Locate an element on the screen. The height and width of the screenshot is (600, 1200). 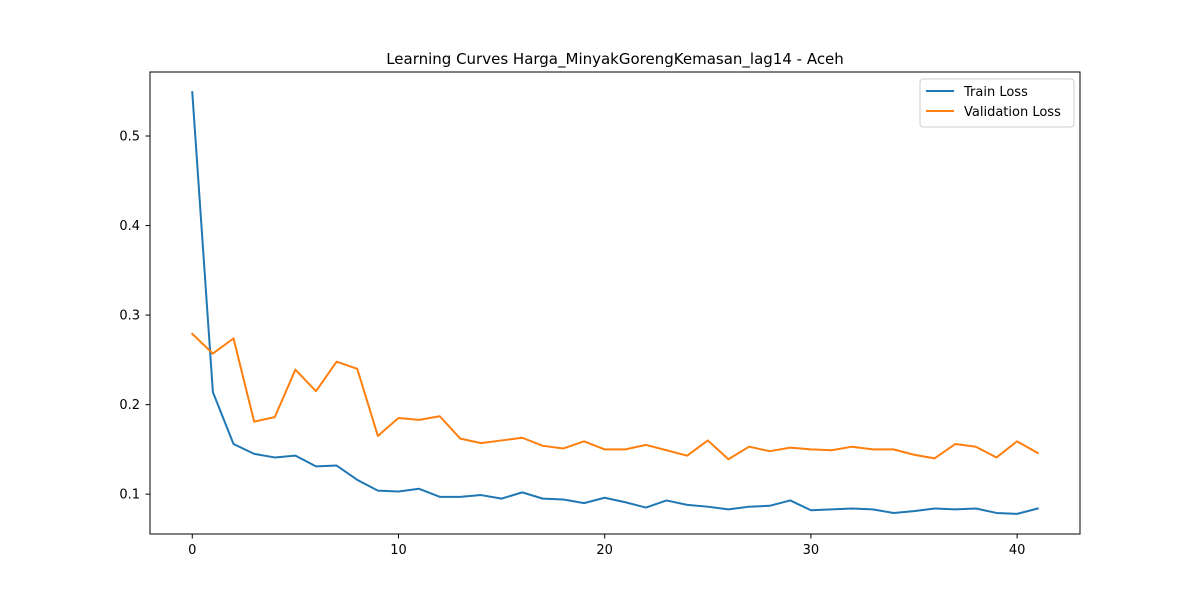
legend-box is located at coordinates (997, 103).